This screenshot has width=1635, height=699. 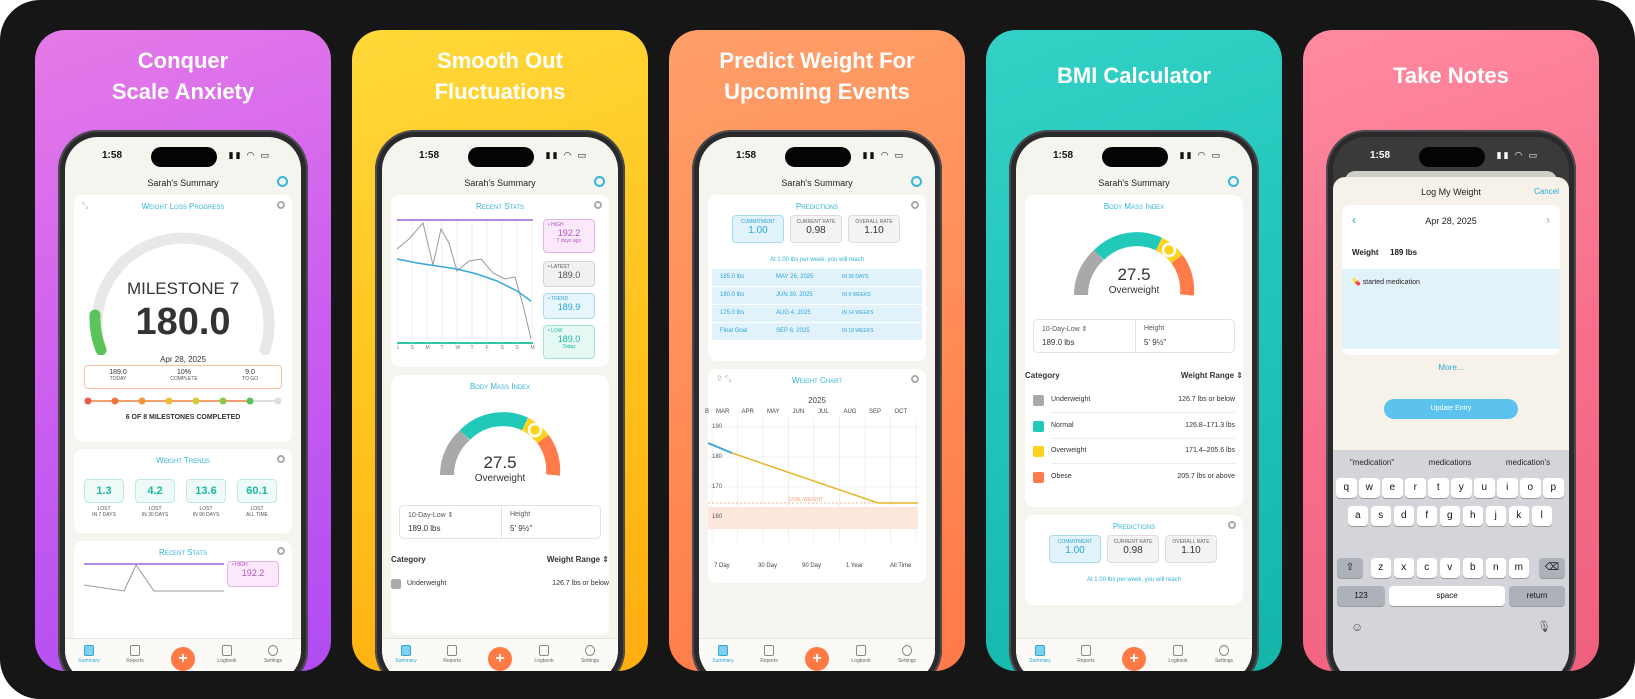 I want to click on numbers-key: 123, so click(x=1361, y=596).